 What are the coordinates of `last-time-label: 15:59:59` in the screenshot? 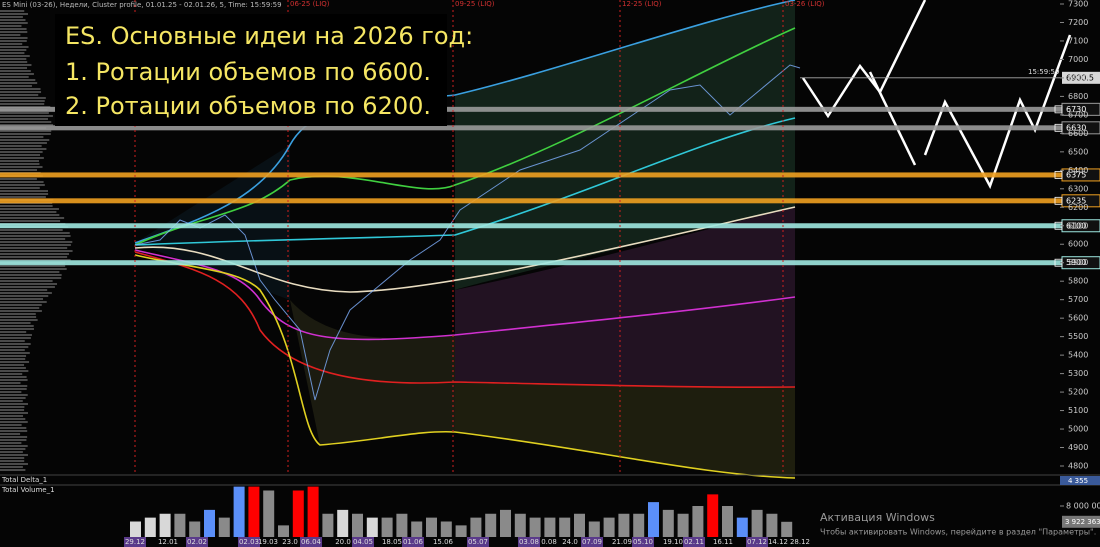 It's located at (1043, 72).